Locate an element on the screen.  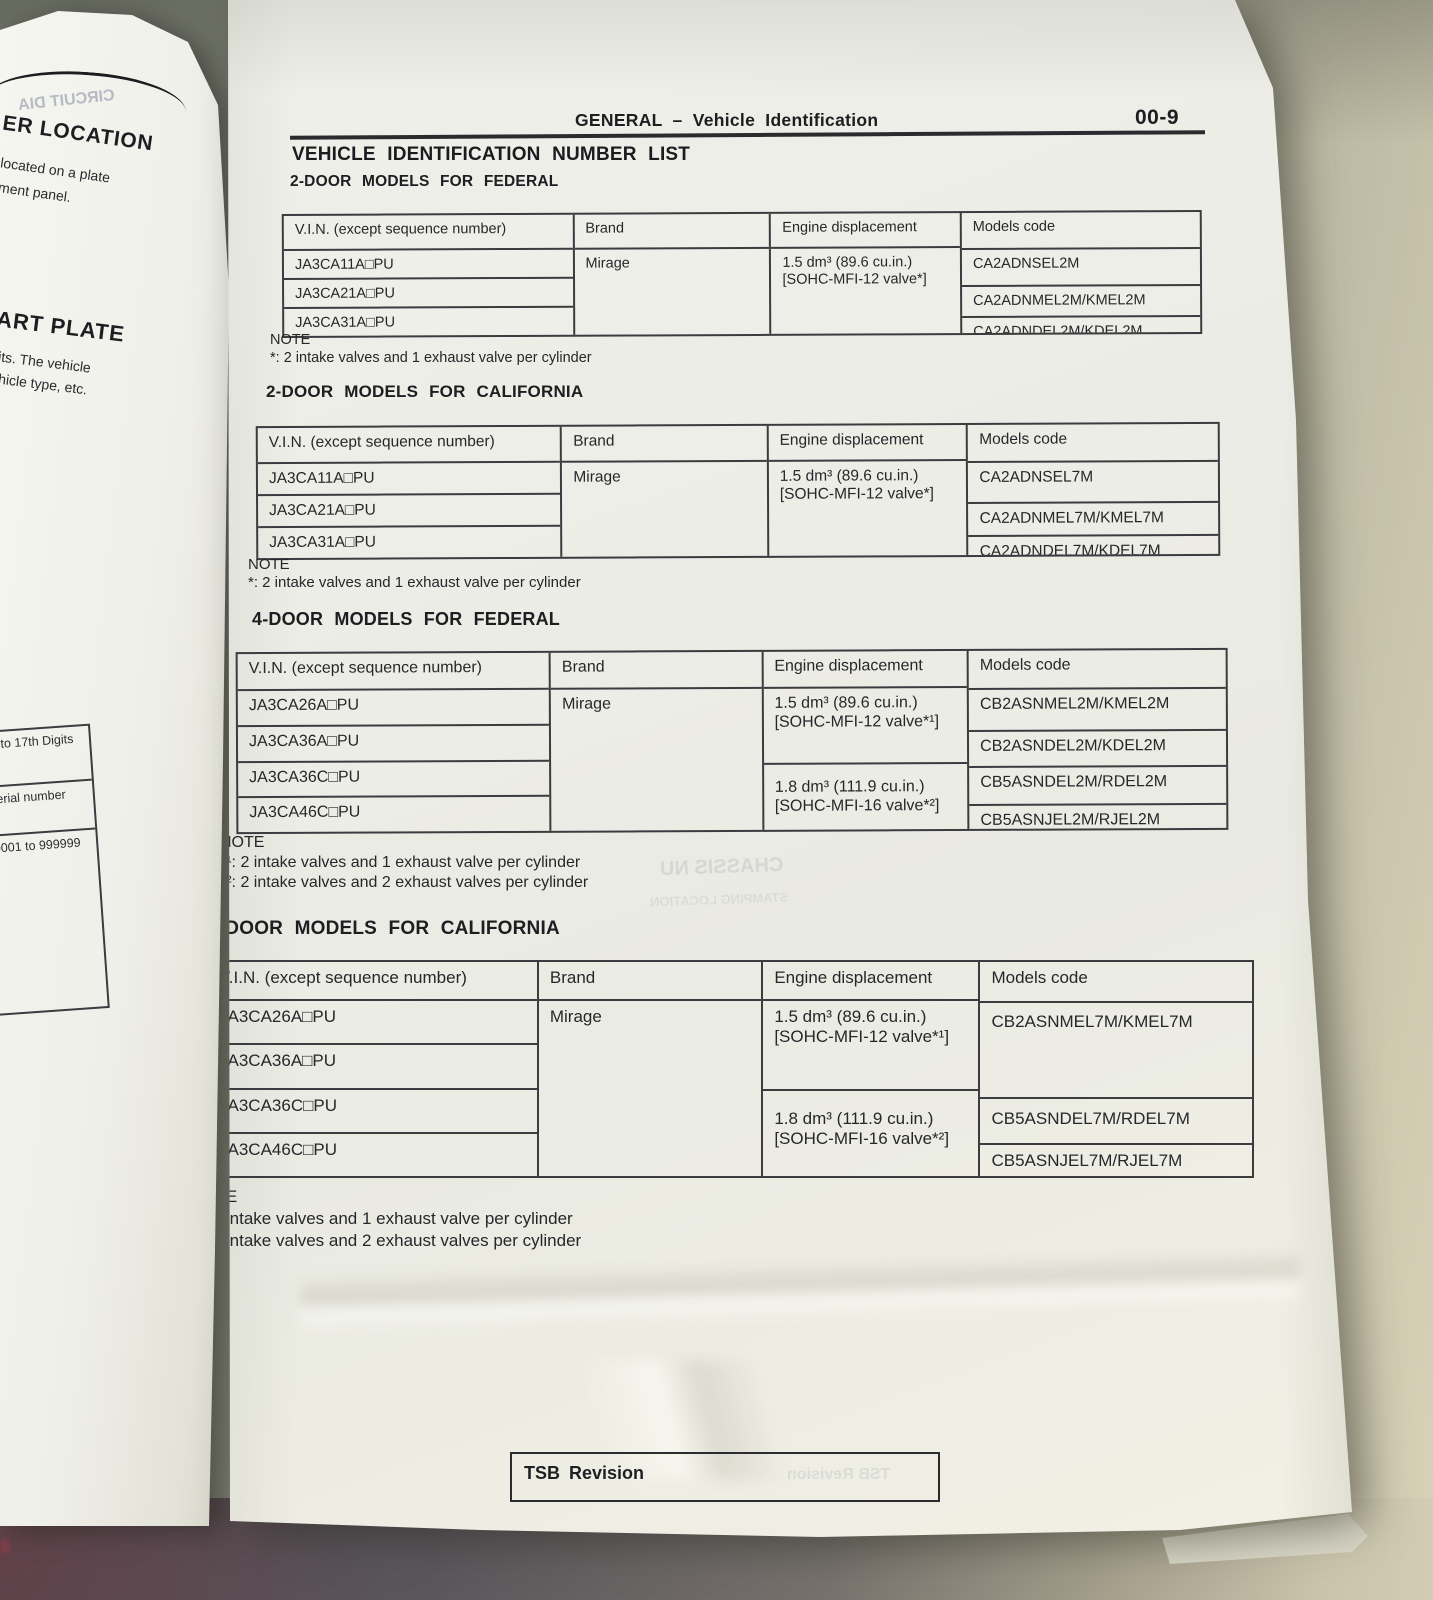
model-code-cell: CA2ADNMEL7M/KMEL7M is located at coordinates (1093, 517).